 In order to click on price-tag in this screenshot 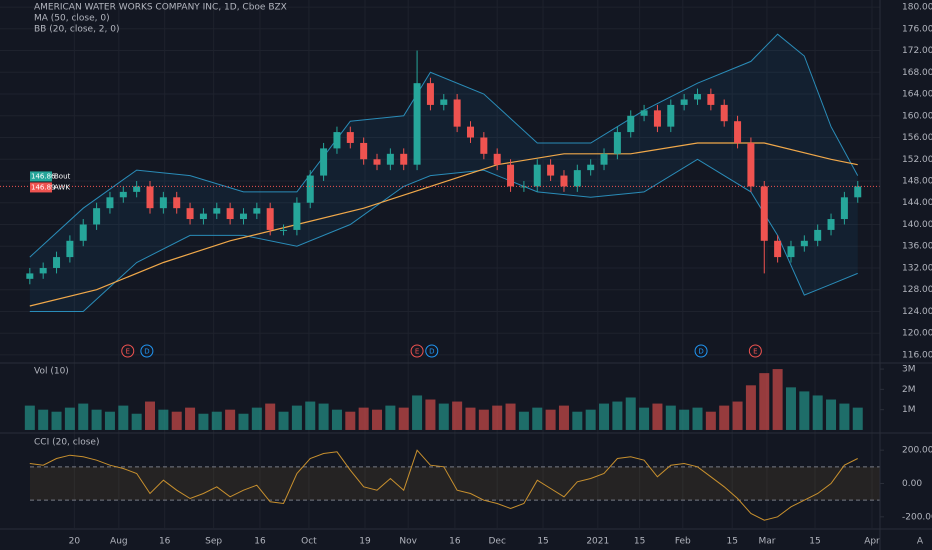, I will do `click(41, 187)`.